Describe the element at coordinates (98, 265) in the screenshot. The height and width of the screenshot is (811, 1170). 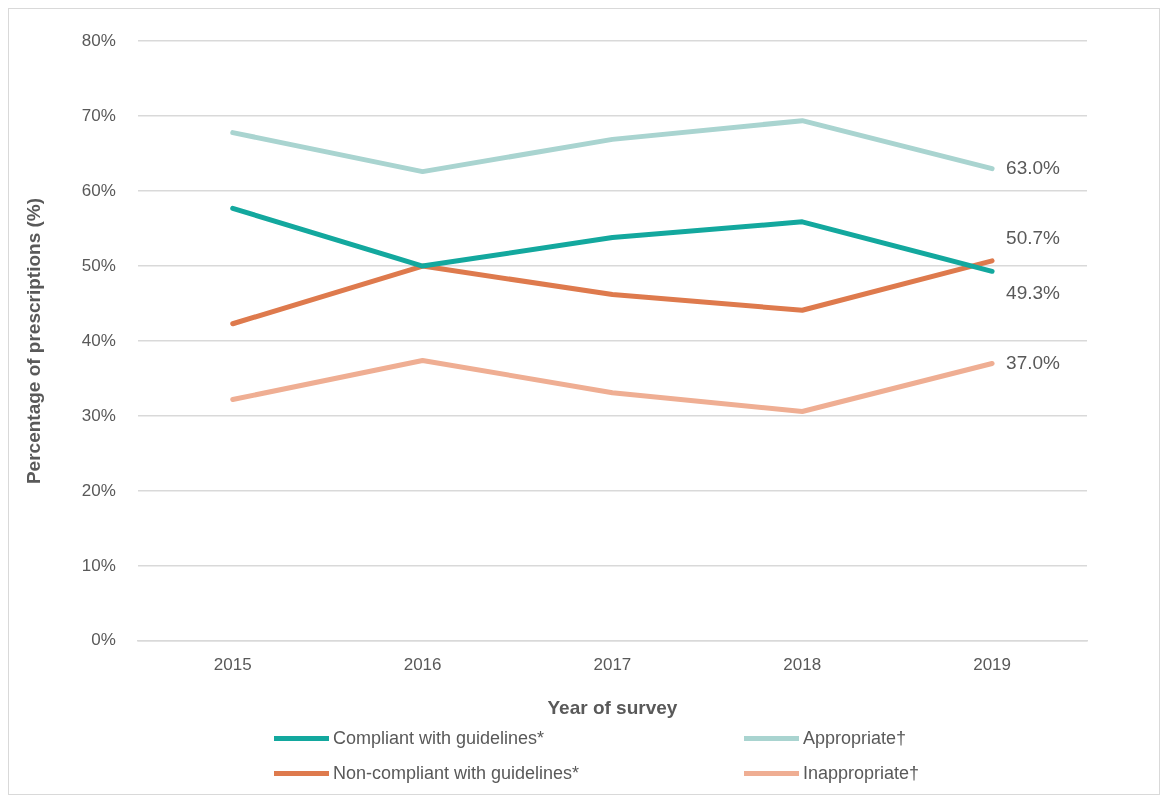
I see `y-tick-label: 50%` at that location.